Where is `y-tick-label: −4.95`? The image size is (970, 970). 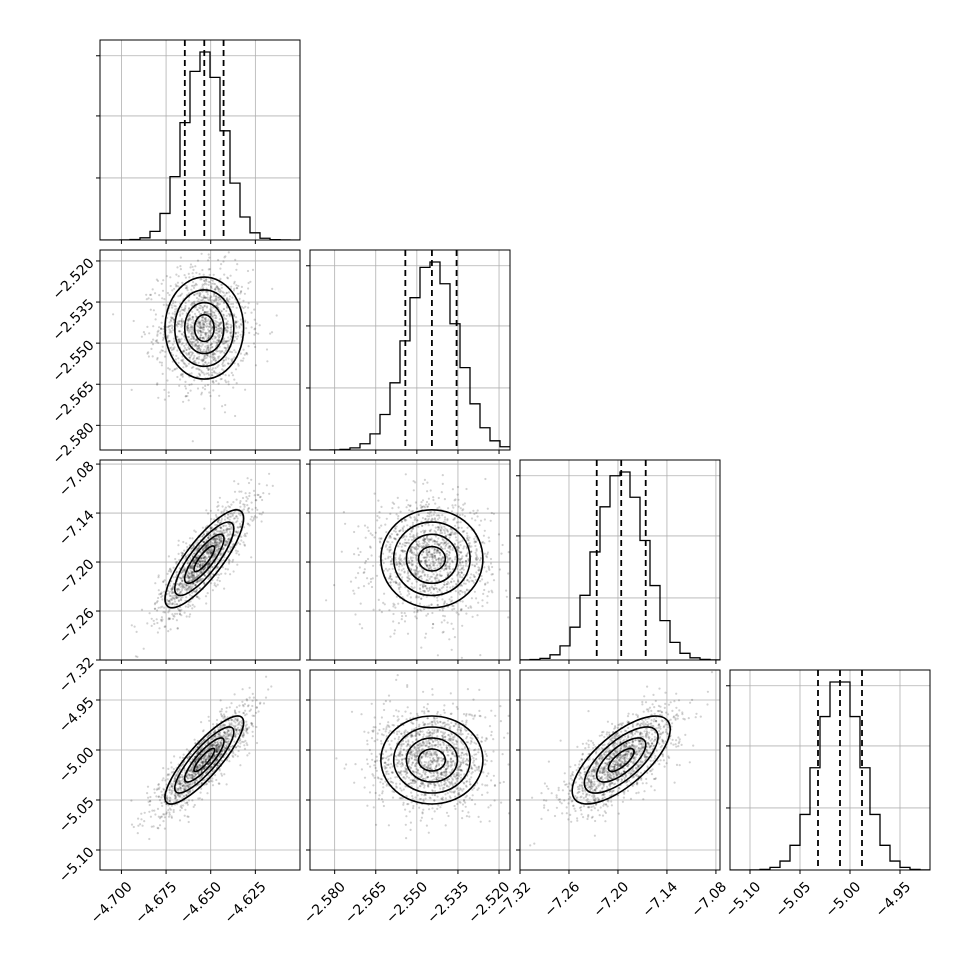 y-tick-label: −4.95 is located at coordinates (77, 715).